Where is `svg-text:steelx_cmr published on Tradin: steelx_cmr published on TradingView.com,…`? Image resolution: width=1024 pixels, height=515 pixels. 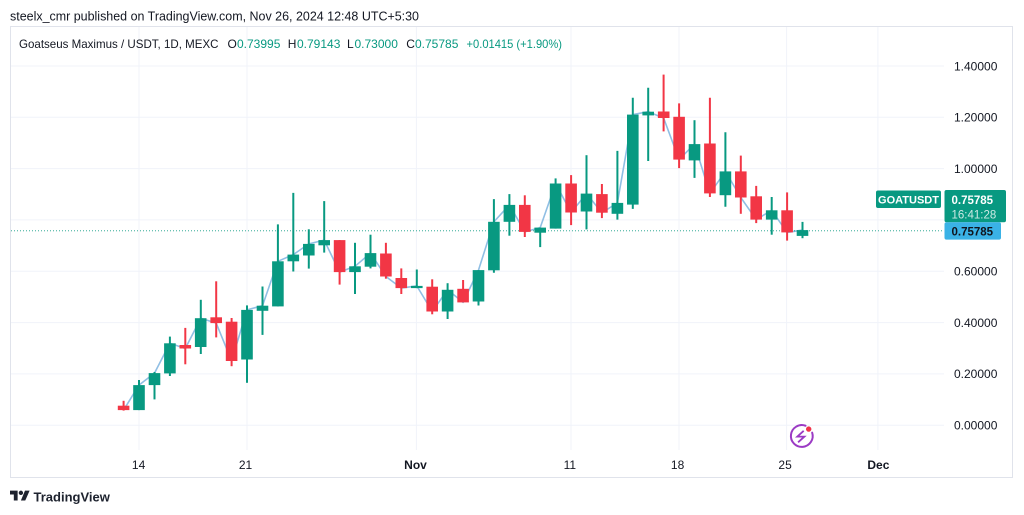
svg-text:steelx_cmr published on Tradin: steelx_cmr published on TradingView.com,… is located at coordinates (214, 16).